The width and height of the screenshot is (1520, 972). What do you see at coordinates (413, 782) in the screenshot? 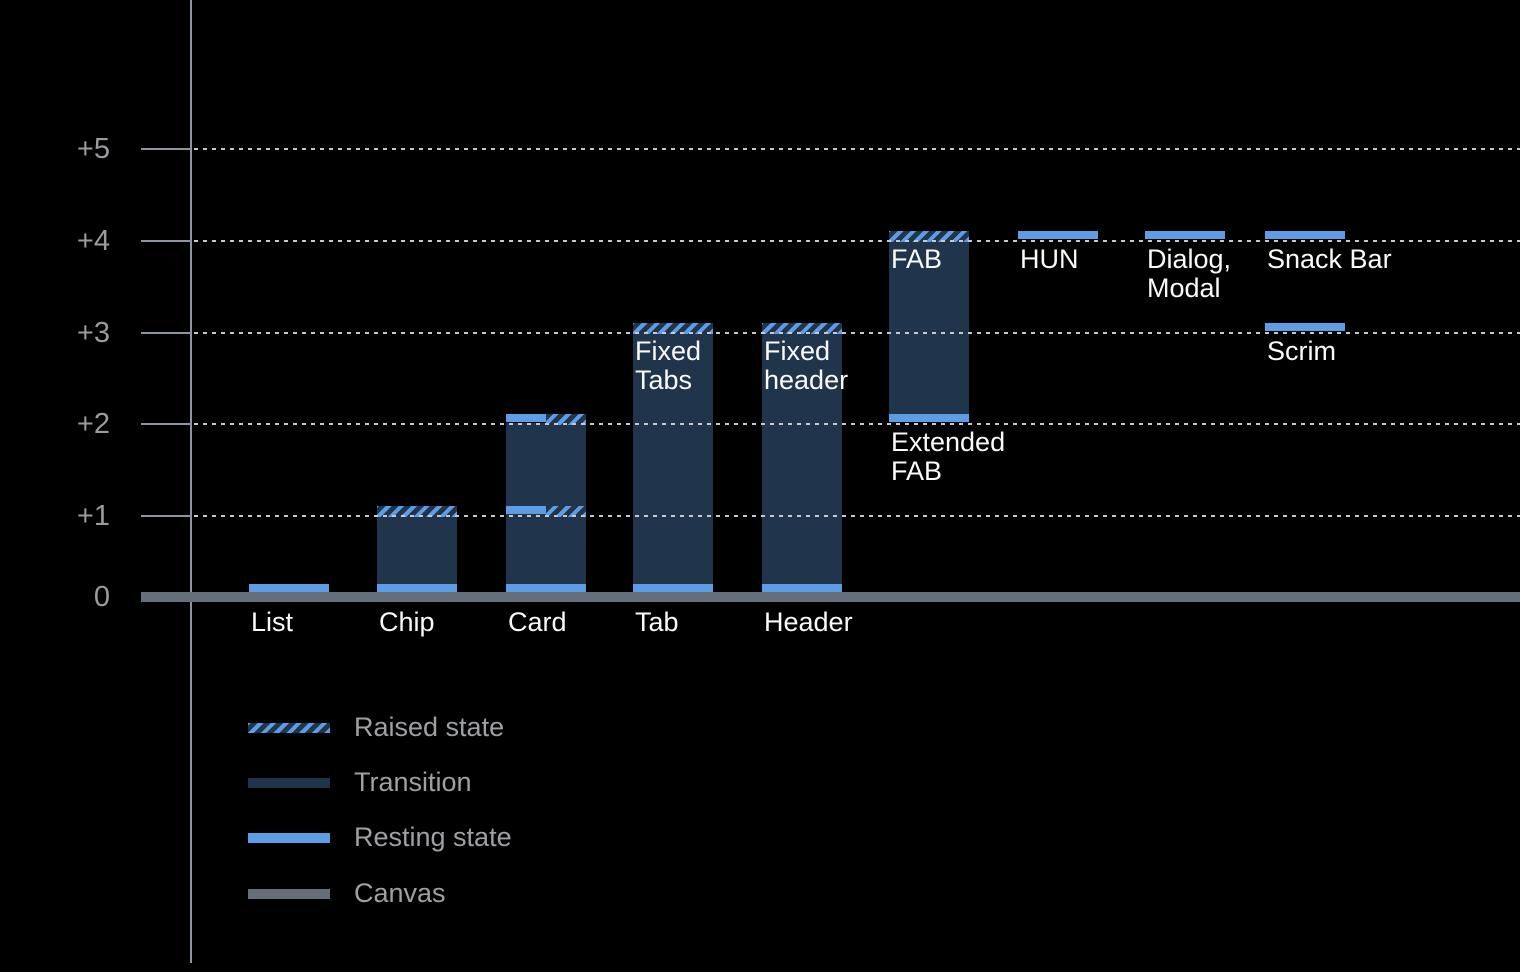
I see `legend-label: Transition` at bounding box center [413, 782].